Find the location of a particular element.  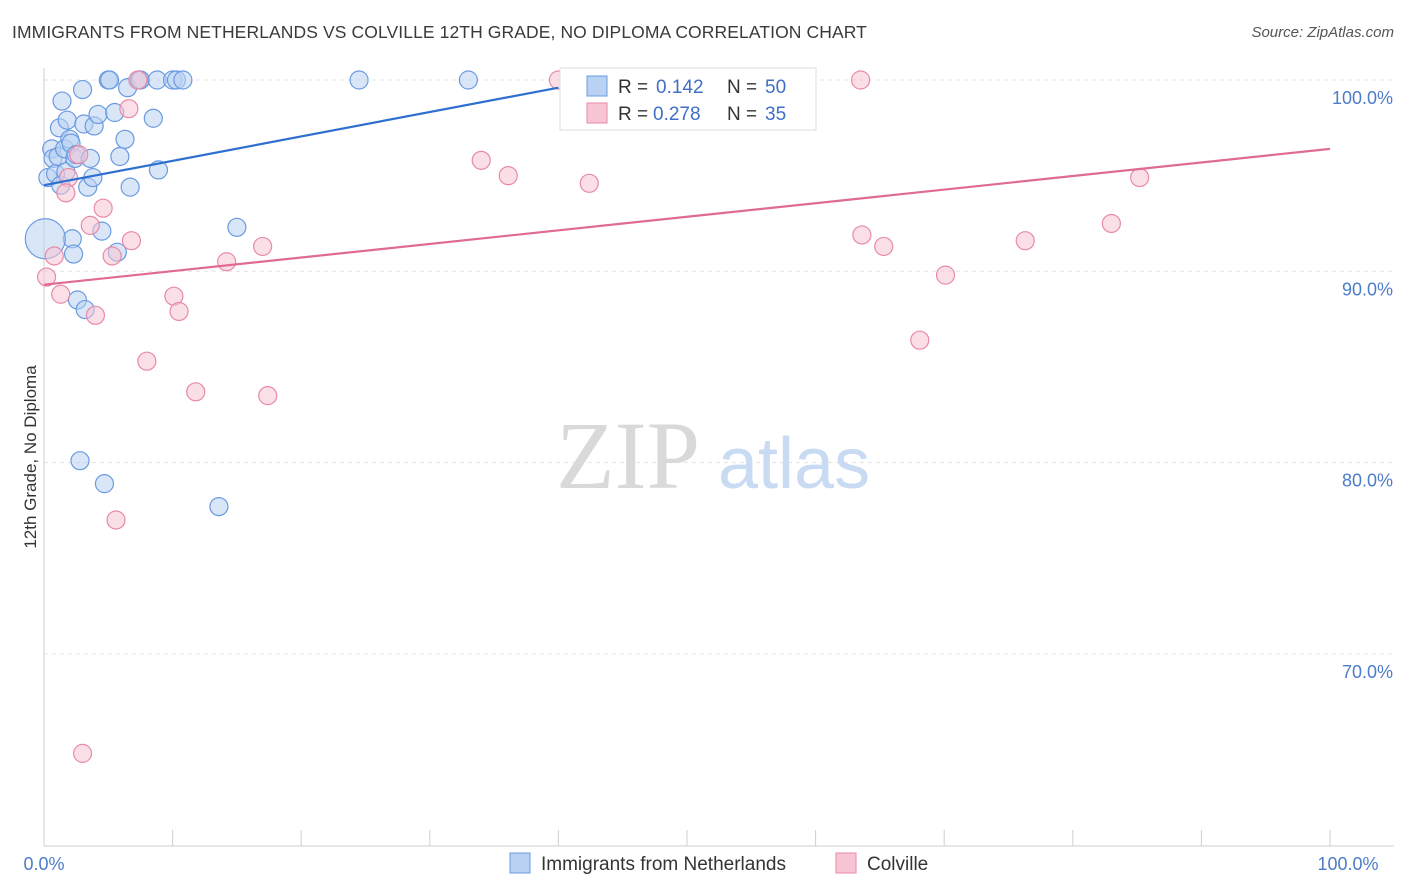

watermark-atlas: atlas is located at coordinates (794, 464).